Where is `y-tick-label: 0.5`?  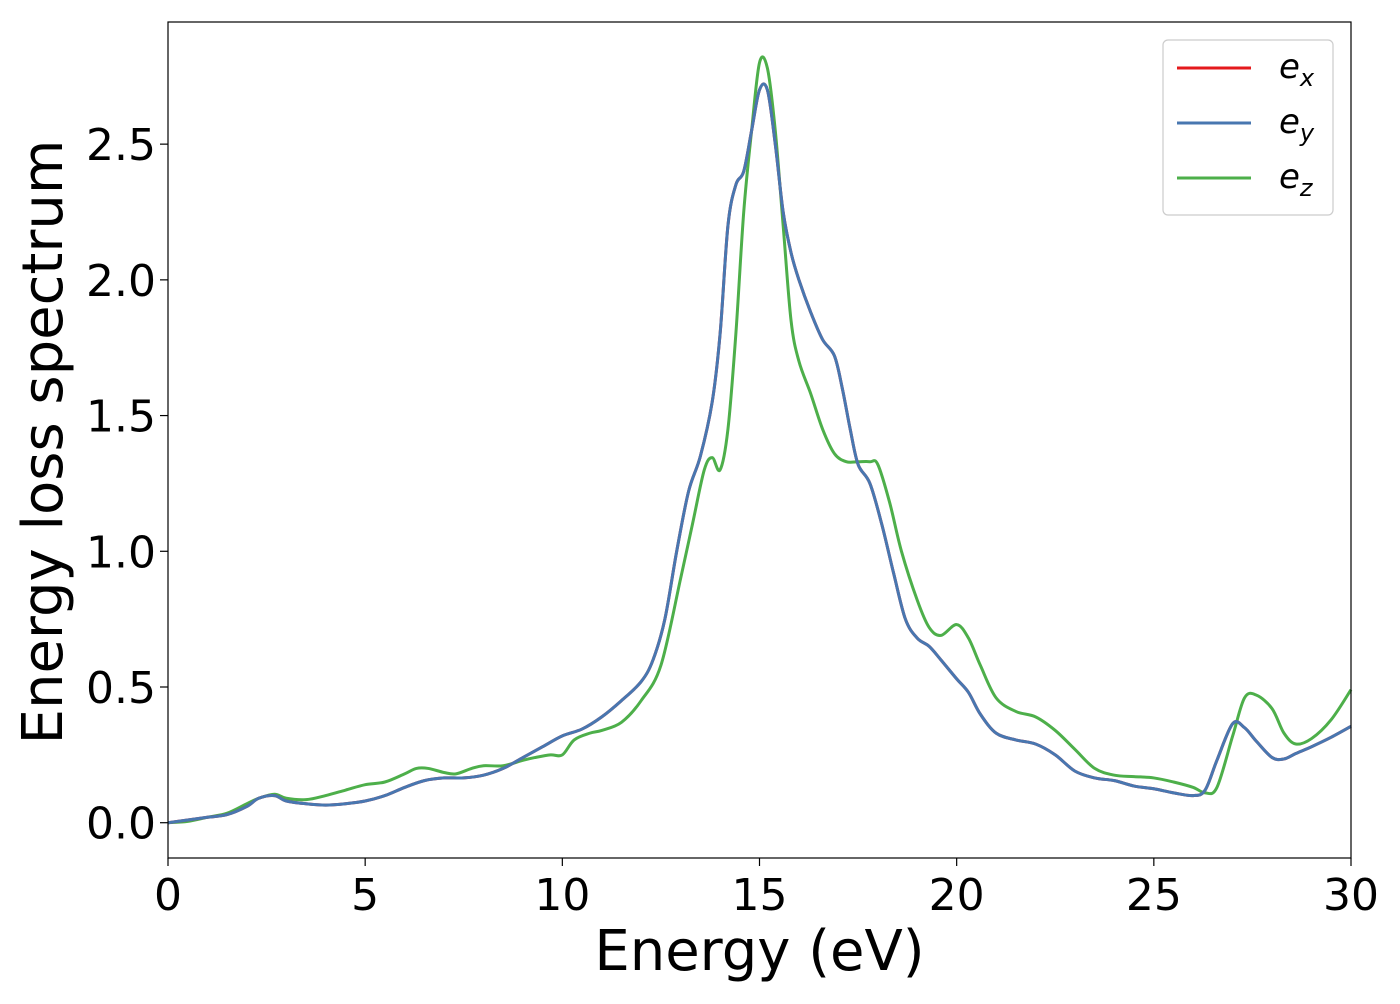 y-tick-label: 0.5 is located at coordinates (121, 688).